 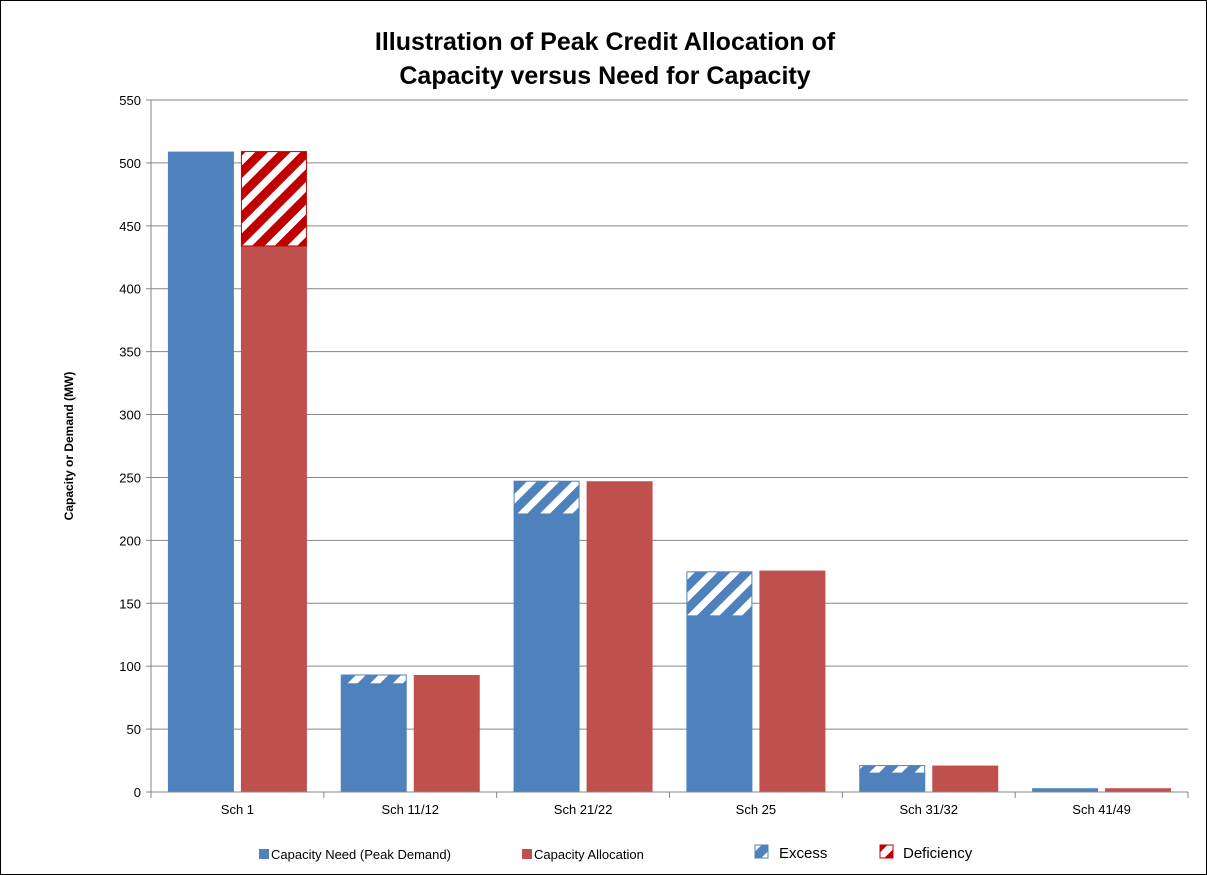 I want to click on y-tick-label: 400, so click(x=130, y=289).